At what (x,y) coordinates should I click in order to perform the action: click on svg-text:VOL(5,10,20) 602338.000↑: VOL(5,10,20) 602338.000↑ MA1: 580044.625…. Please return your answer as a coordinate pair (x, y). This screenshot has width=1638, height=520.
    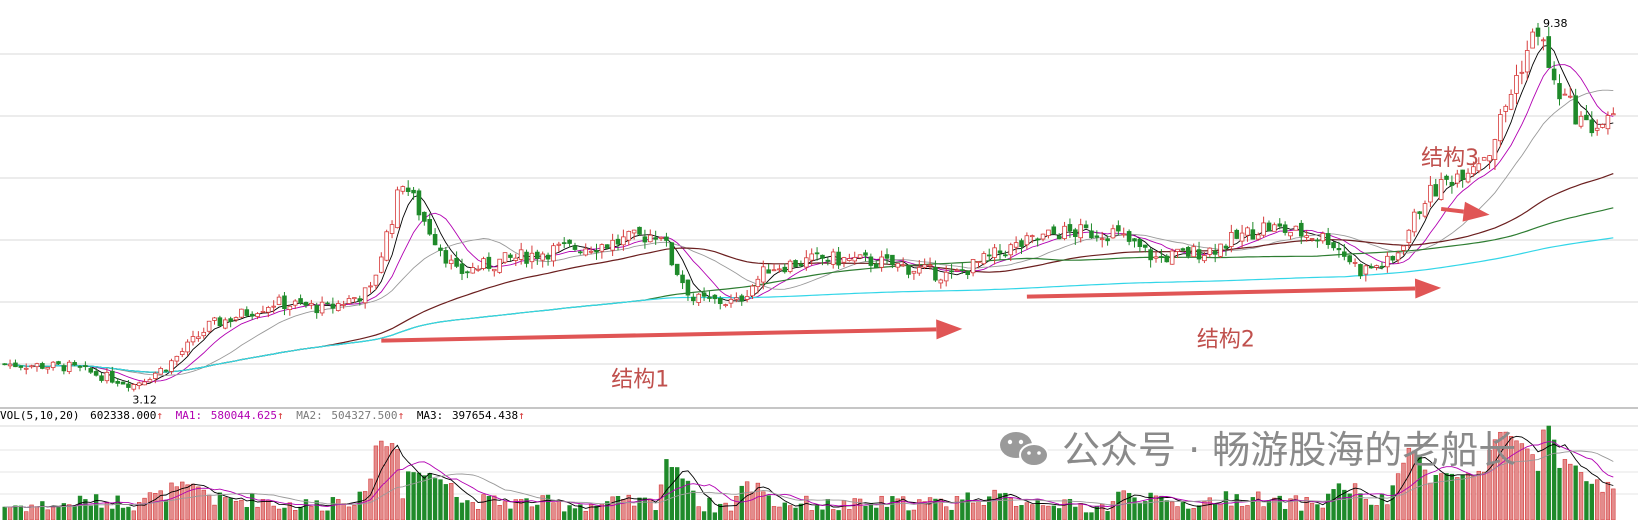
    Looking at the image, I should click on (262, 415).